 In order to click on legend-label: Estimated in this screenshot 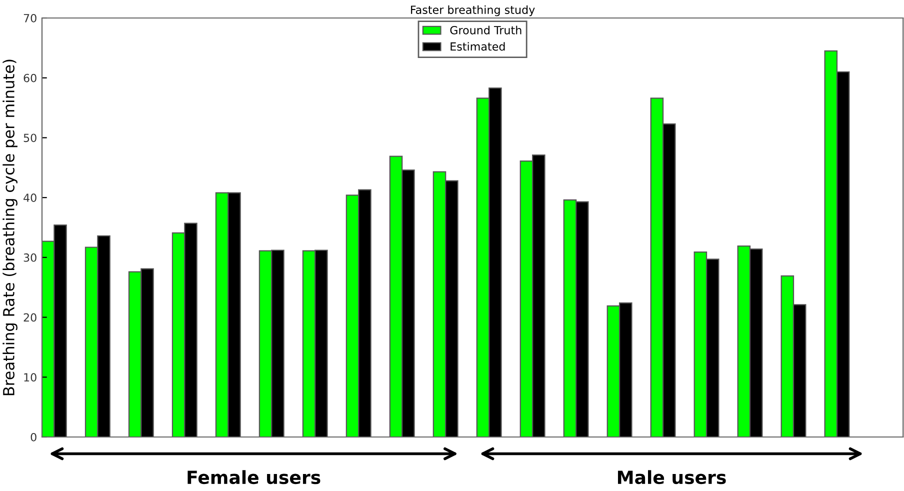, I will do `click(477, 46)`.